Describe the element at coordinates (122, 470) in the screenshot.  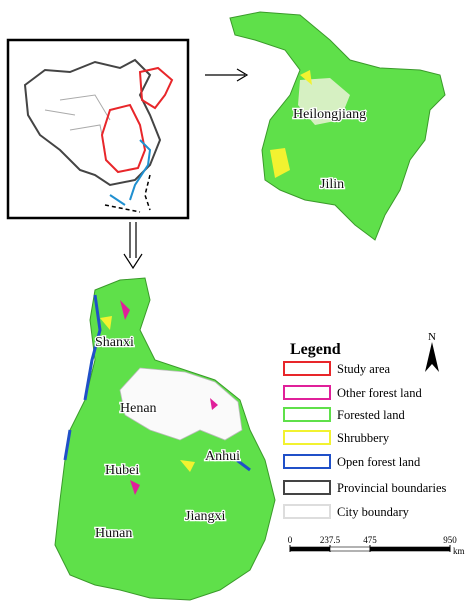
I see `region-label: Hubei` at that location.